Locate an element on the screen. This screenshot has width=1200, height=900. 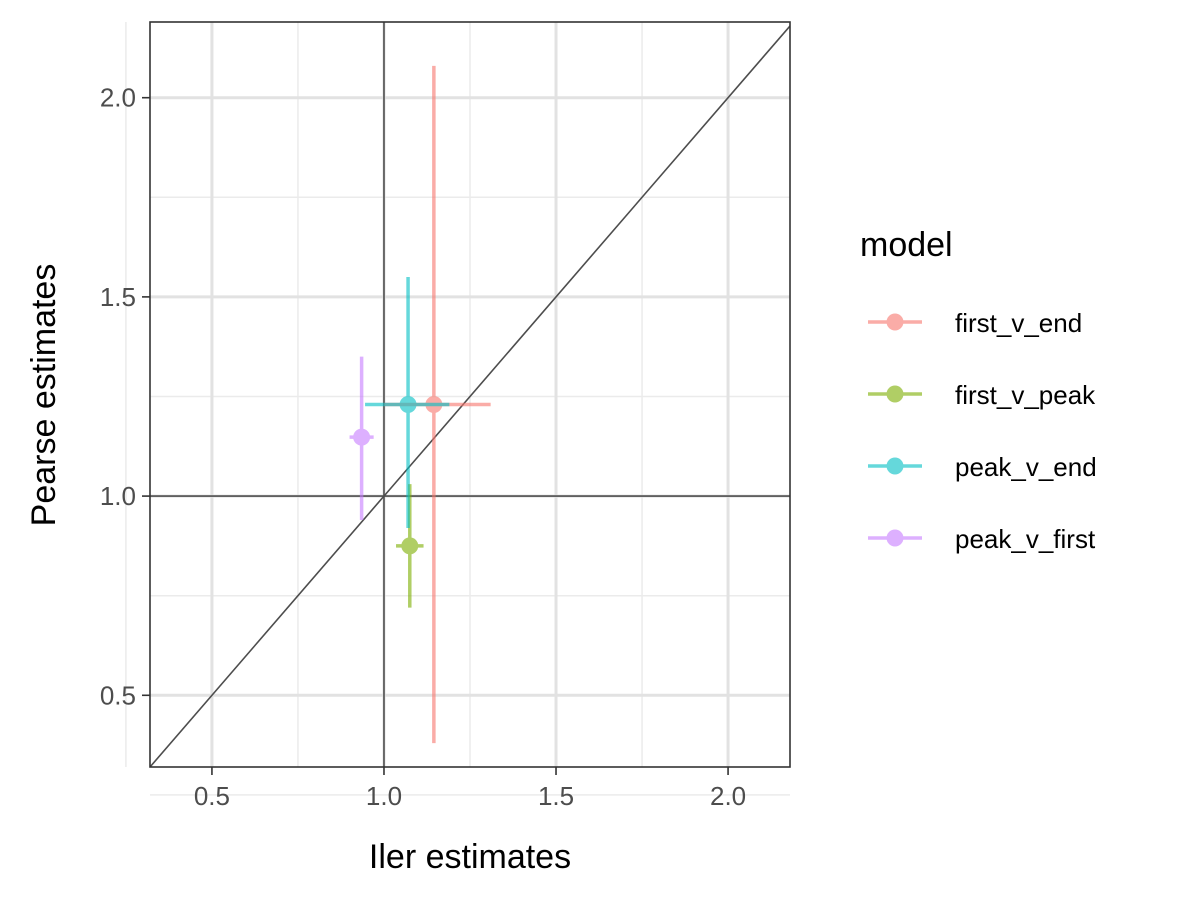
legend-item-peak_v_first: peak_v_first is located at coordinates (982, 539).